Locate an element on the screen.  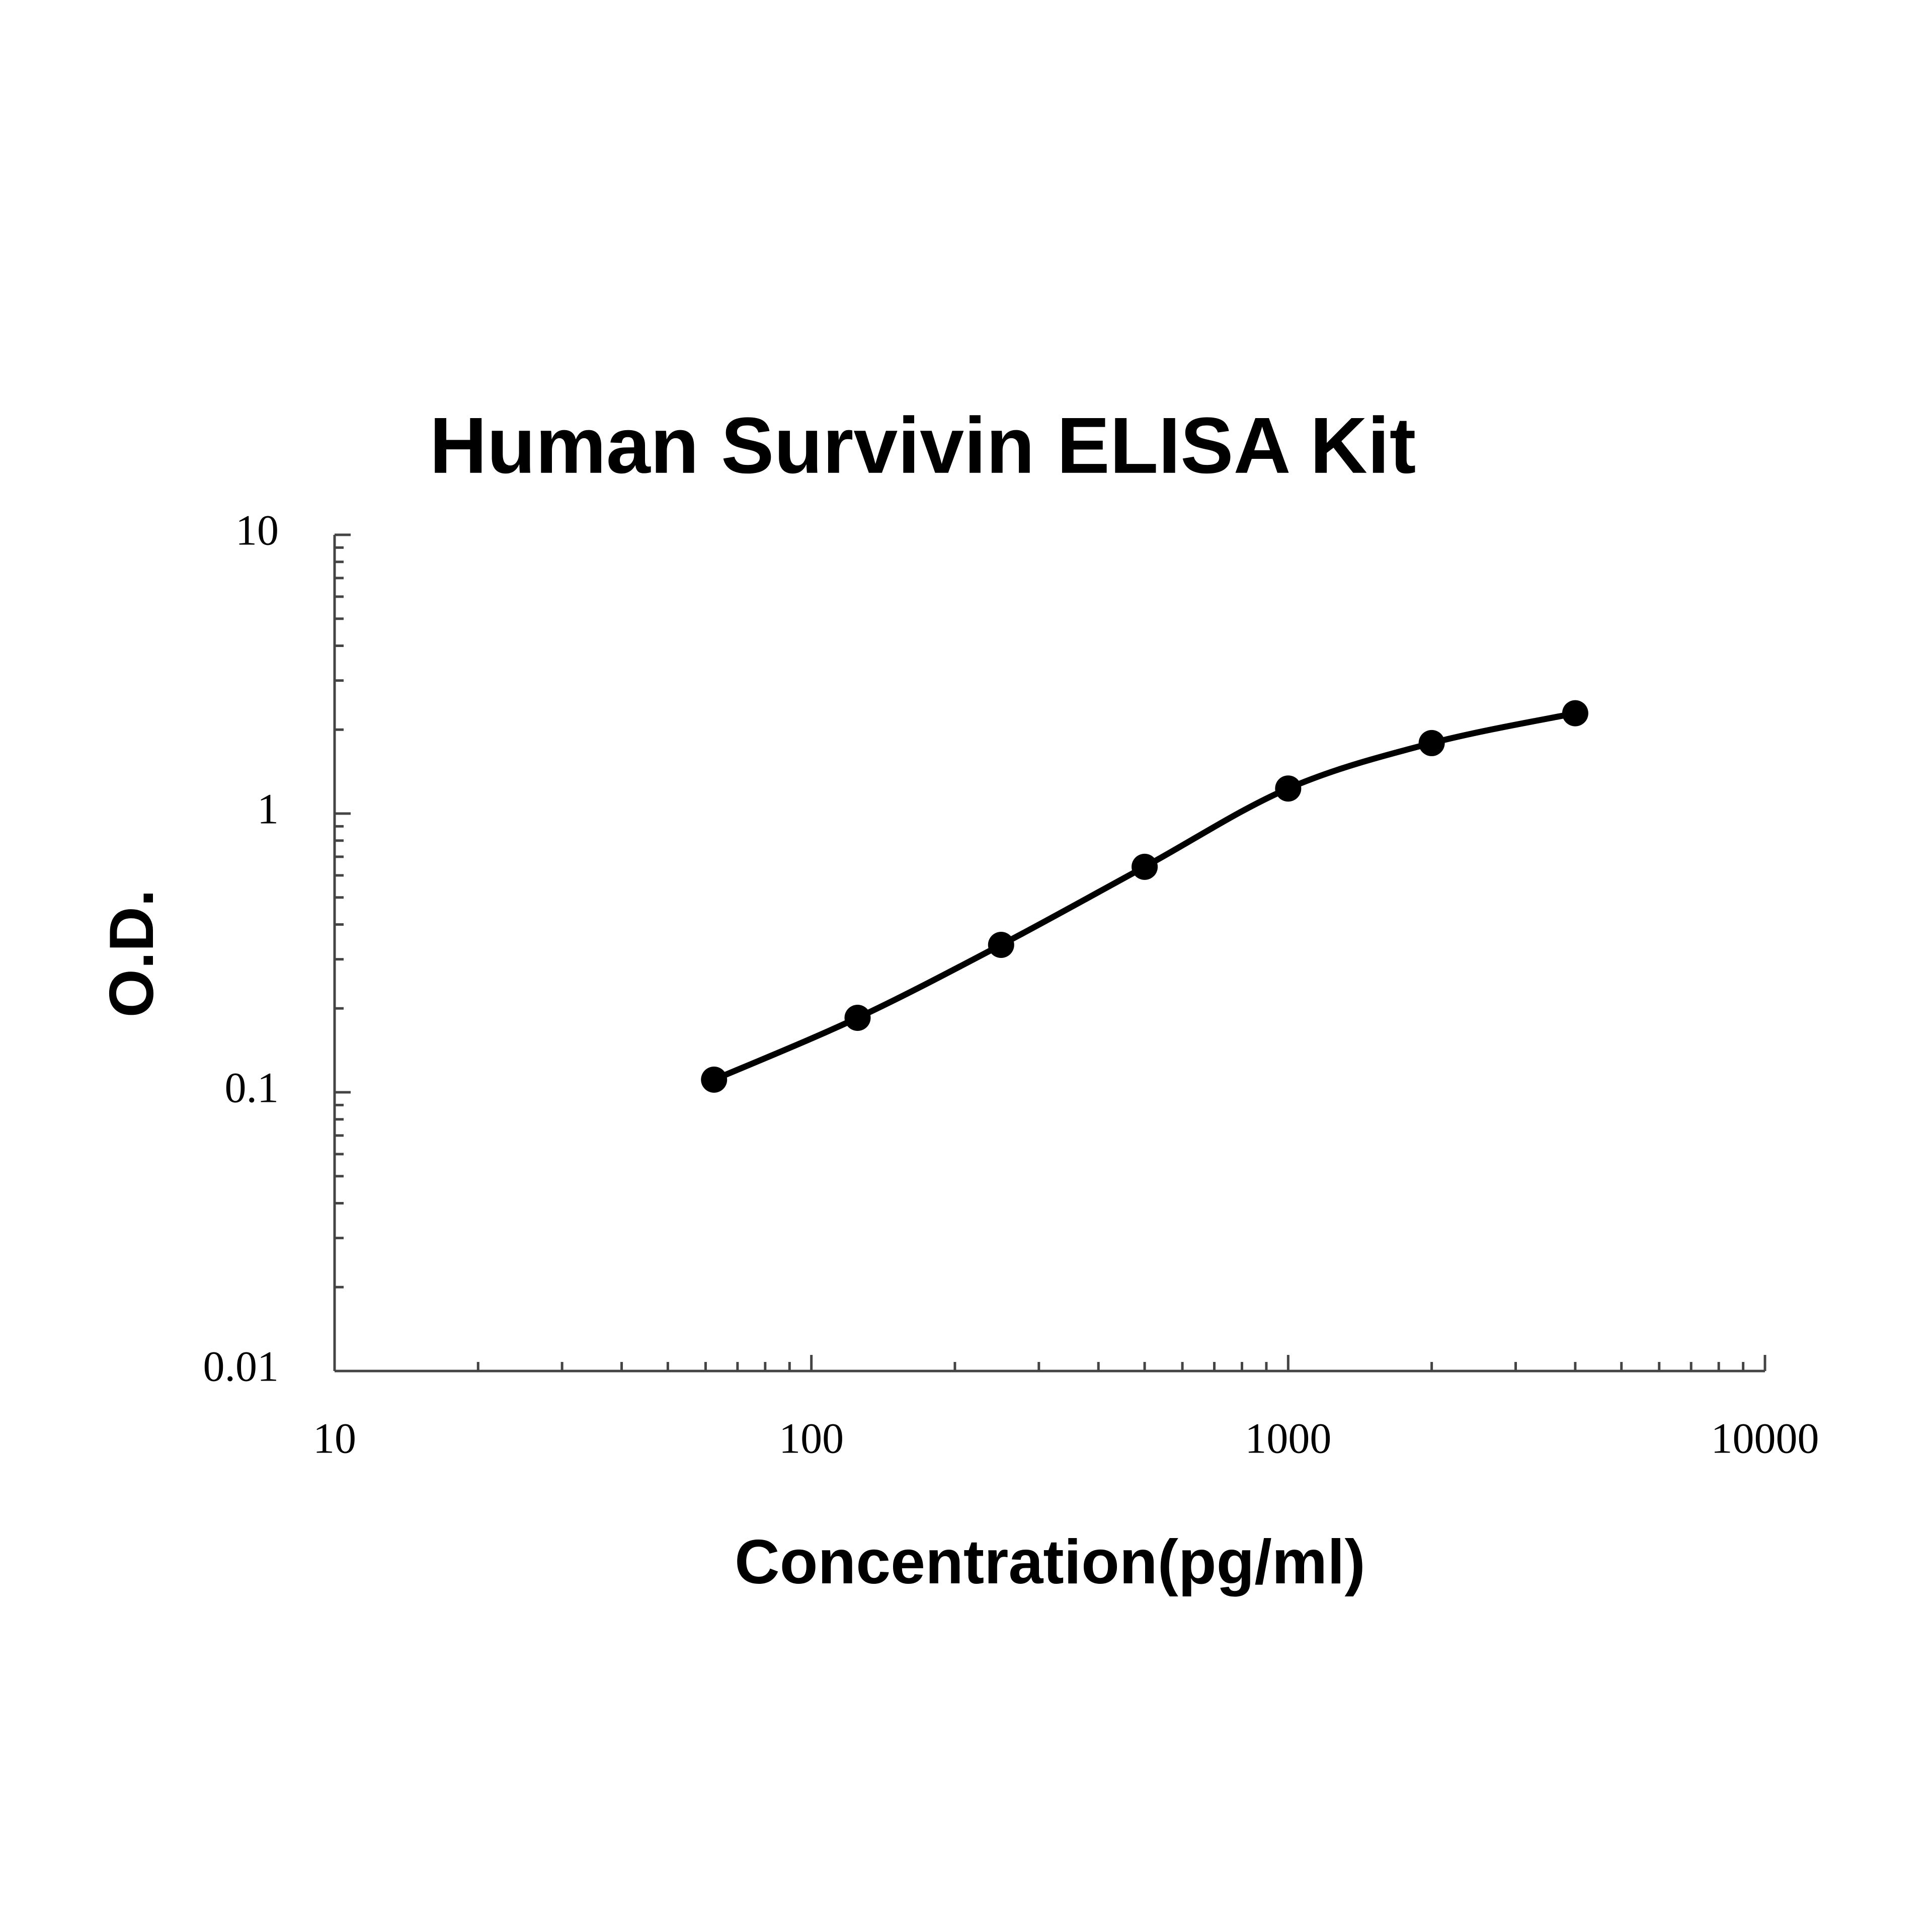
x-tick-label: 10000 is located at coordinates (1765, 1438).